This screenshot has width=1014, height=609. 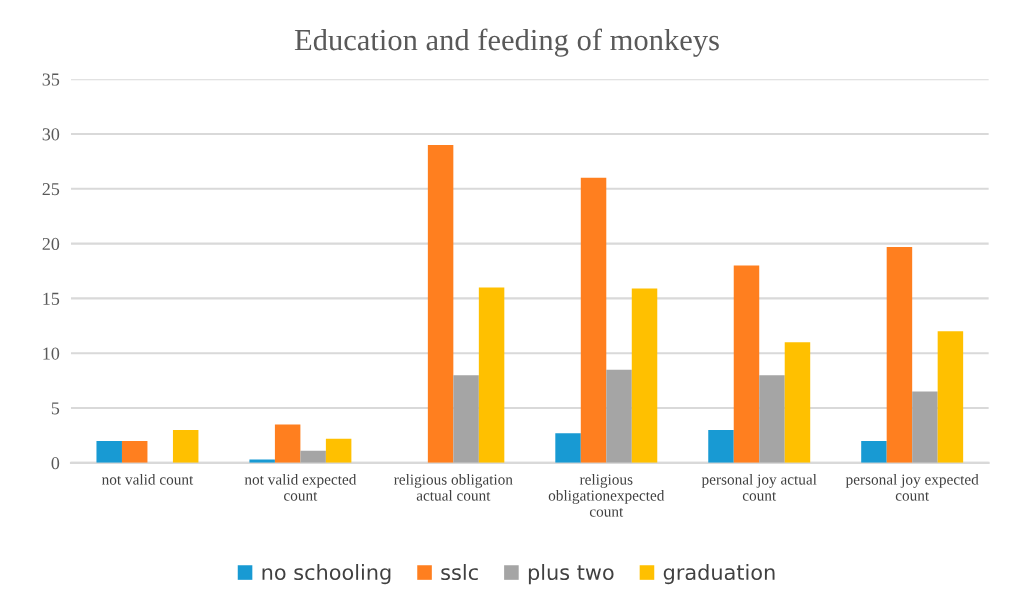 I want to click on x-tick-label: personal joy expected count, so click(x=912, y=487).